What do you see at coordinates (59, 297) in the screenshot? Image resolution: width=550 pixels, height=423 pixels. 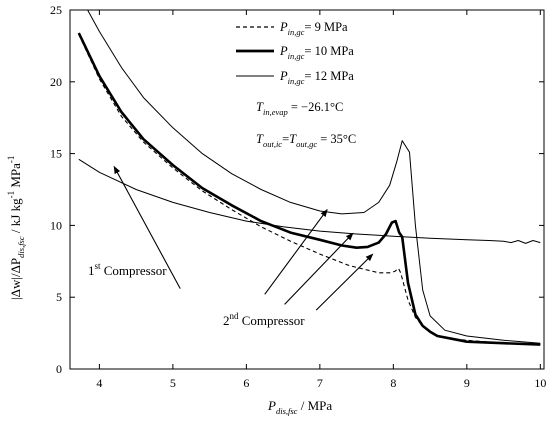 I see `y-tick-label: 5` at bounding box center [59, 297].